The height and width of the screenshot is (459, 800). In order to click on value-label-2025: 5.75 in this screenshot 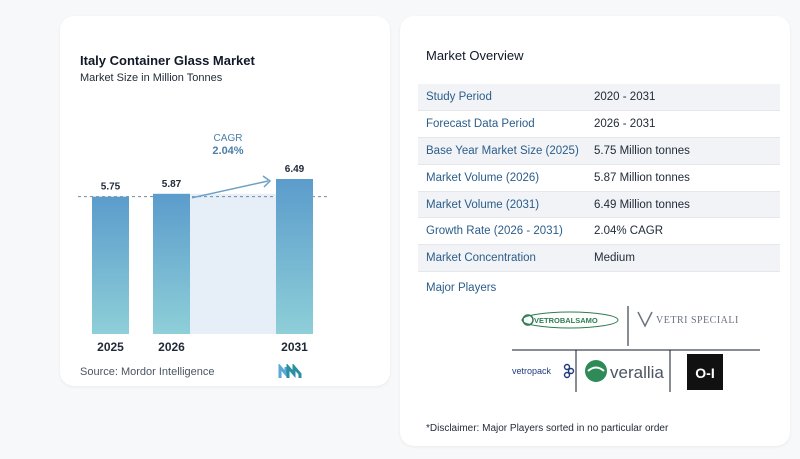, I will do `click(111, 187)`.